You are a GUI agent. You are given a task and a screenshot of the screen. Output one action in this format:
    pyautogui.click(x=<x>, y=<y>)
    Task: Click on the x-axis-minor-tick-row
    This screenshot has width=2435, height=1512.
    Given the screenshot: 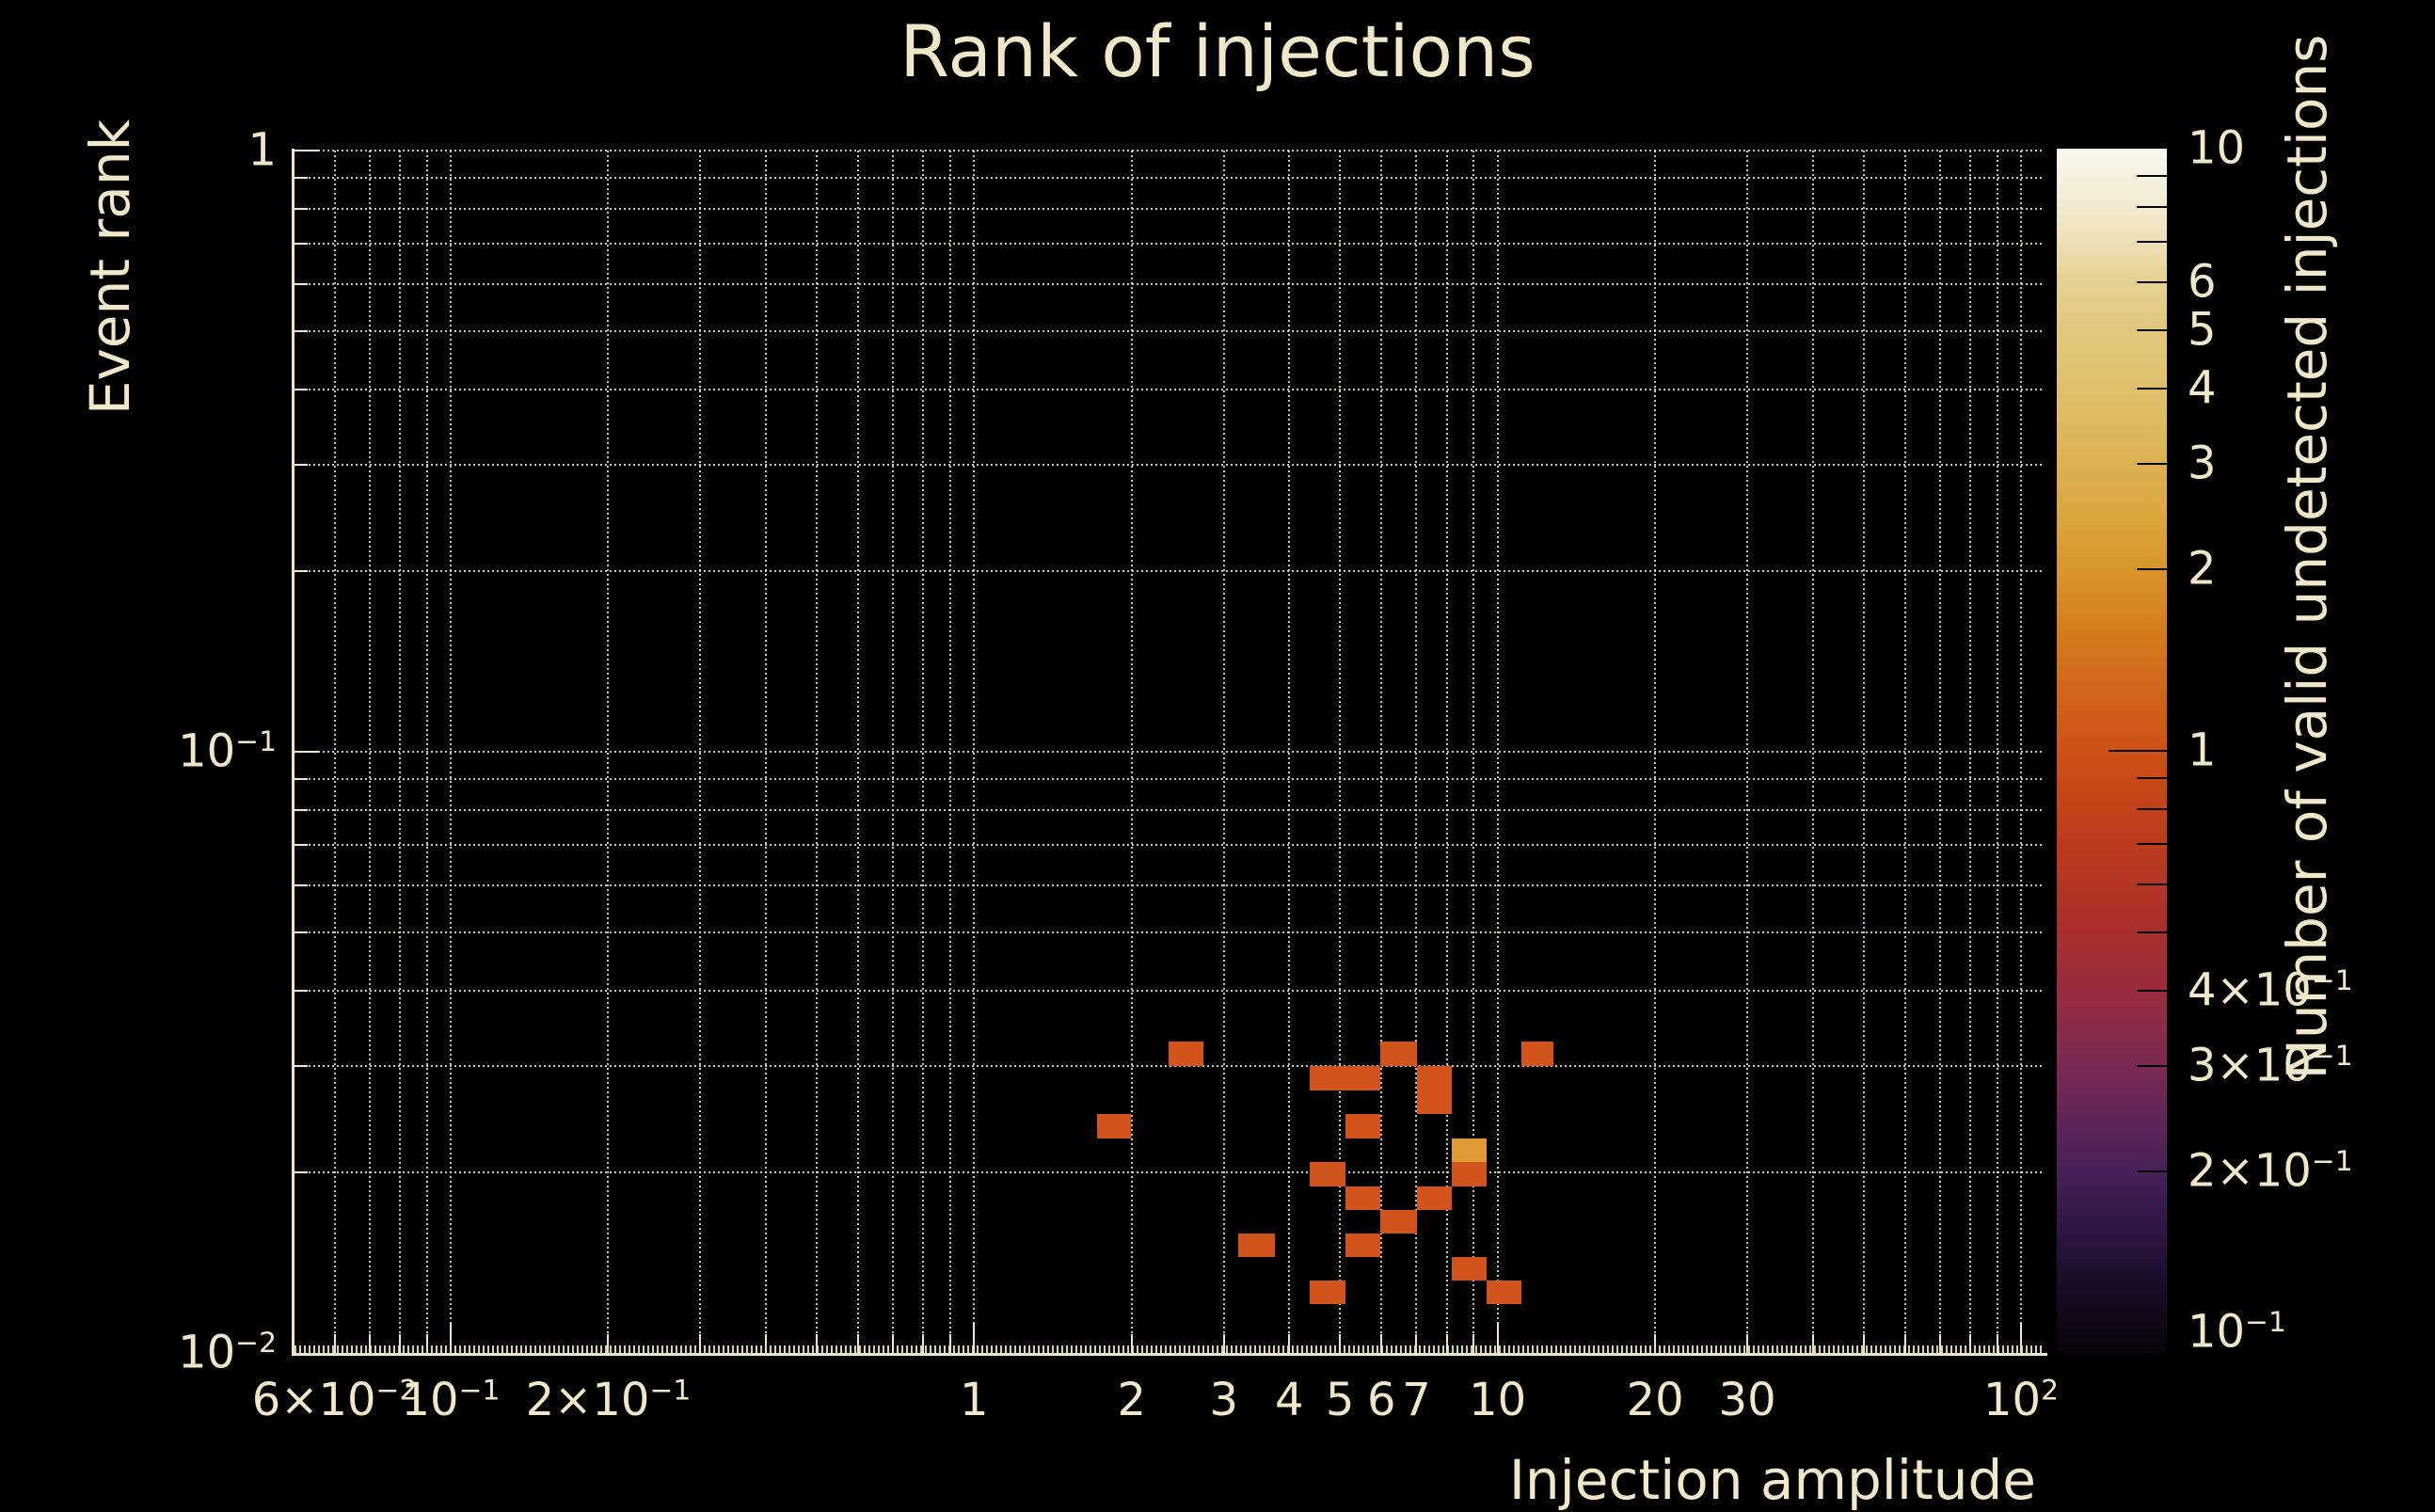 What is the action you would take?
    pyautogui.click(x=1169, y=1349)
    